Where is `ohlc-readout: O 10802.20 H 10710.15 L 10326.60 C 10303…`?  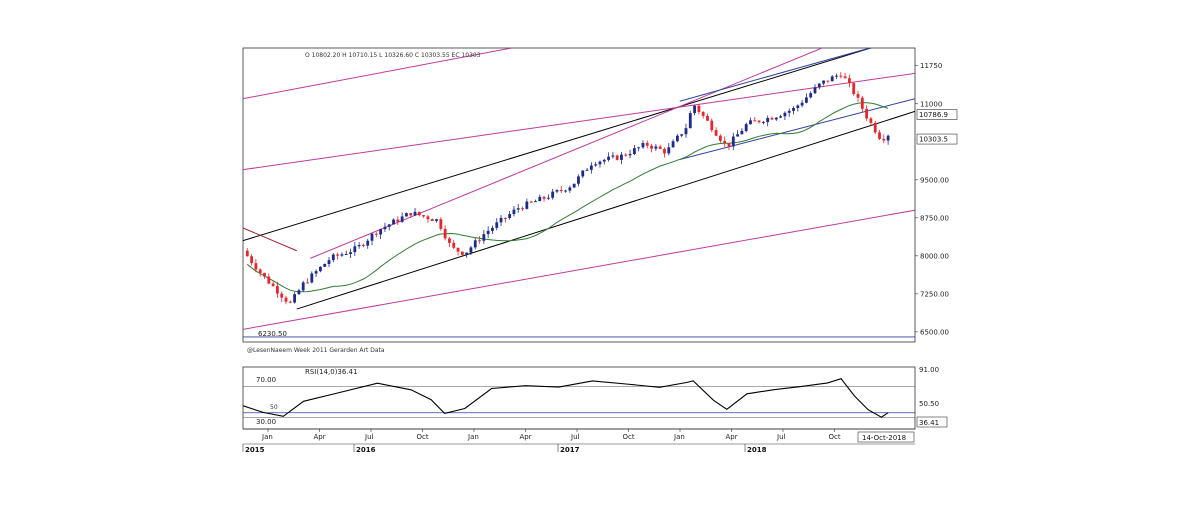
ohlc-readout: O 10802.20 H 10710.15 L 10326.60 C 10303… is located at coordinates (393, 55).